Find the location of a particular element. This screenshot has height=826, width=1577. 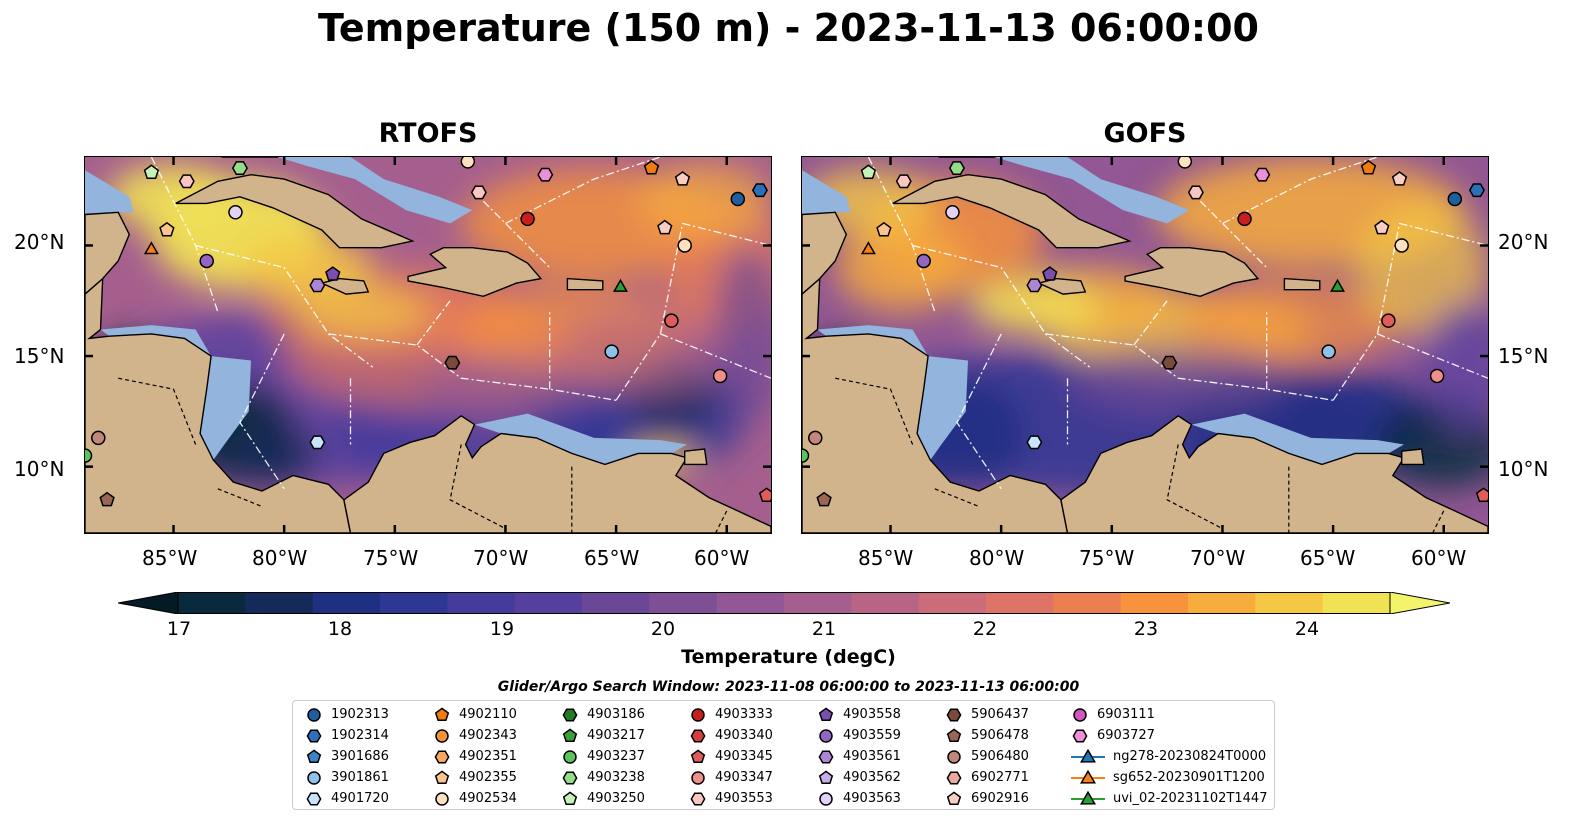

lon-label-85w-gofs: 85°W is located at coordinates (886, 558).